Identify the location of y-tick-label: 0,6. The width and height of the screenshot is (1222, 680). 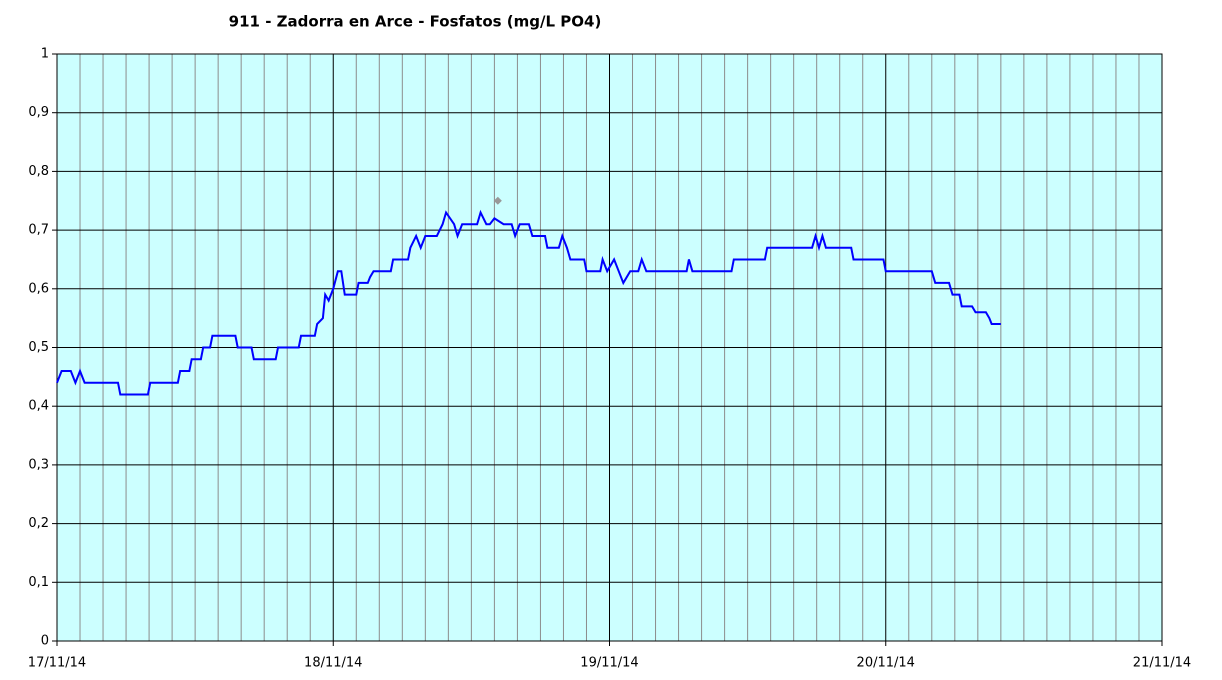
(38, 288).